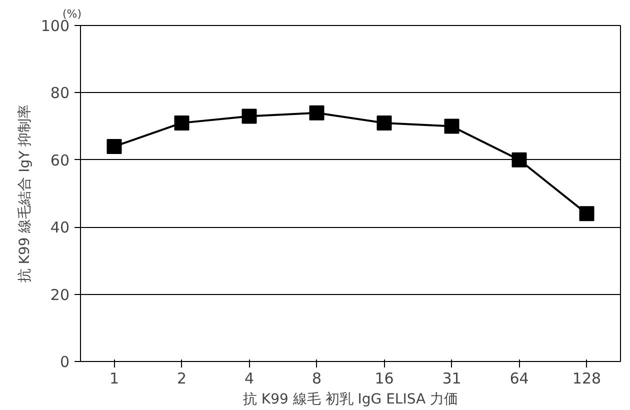  I want to click on y-axis-title: 抗 K99 線毛結合 IgY 抑制率, so click(24, 193).